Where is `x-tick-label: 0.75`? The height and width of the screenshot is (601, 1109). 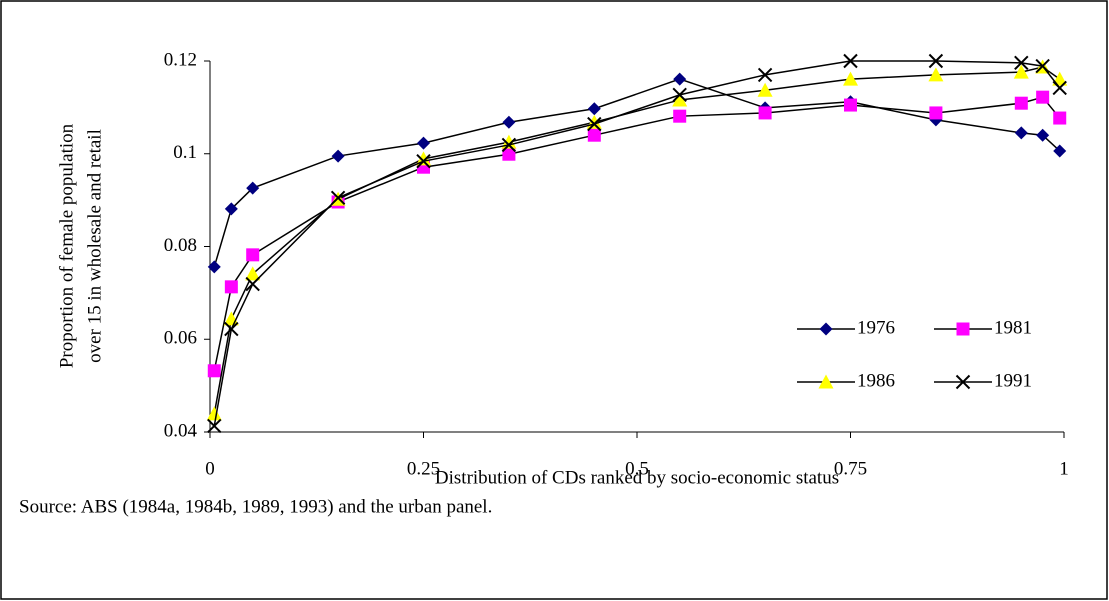
x-tick-label: 0.75 is located at coordinates (850, 468).